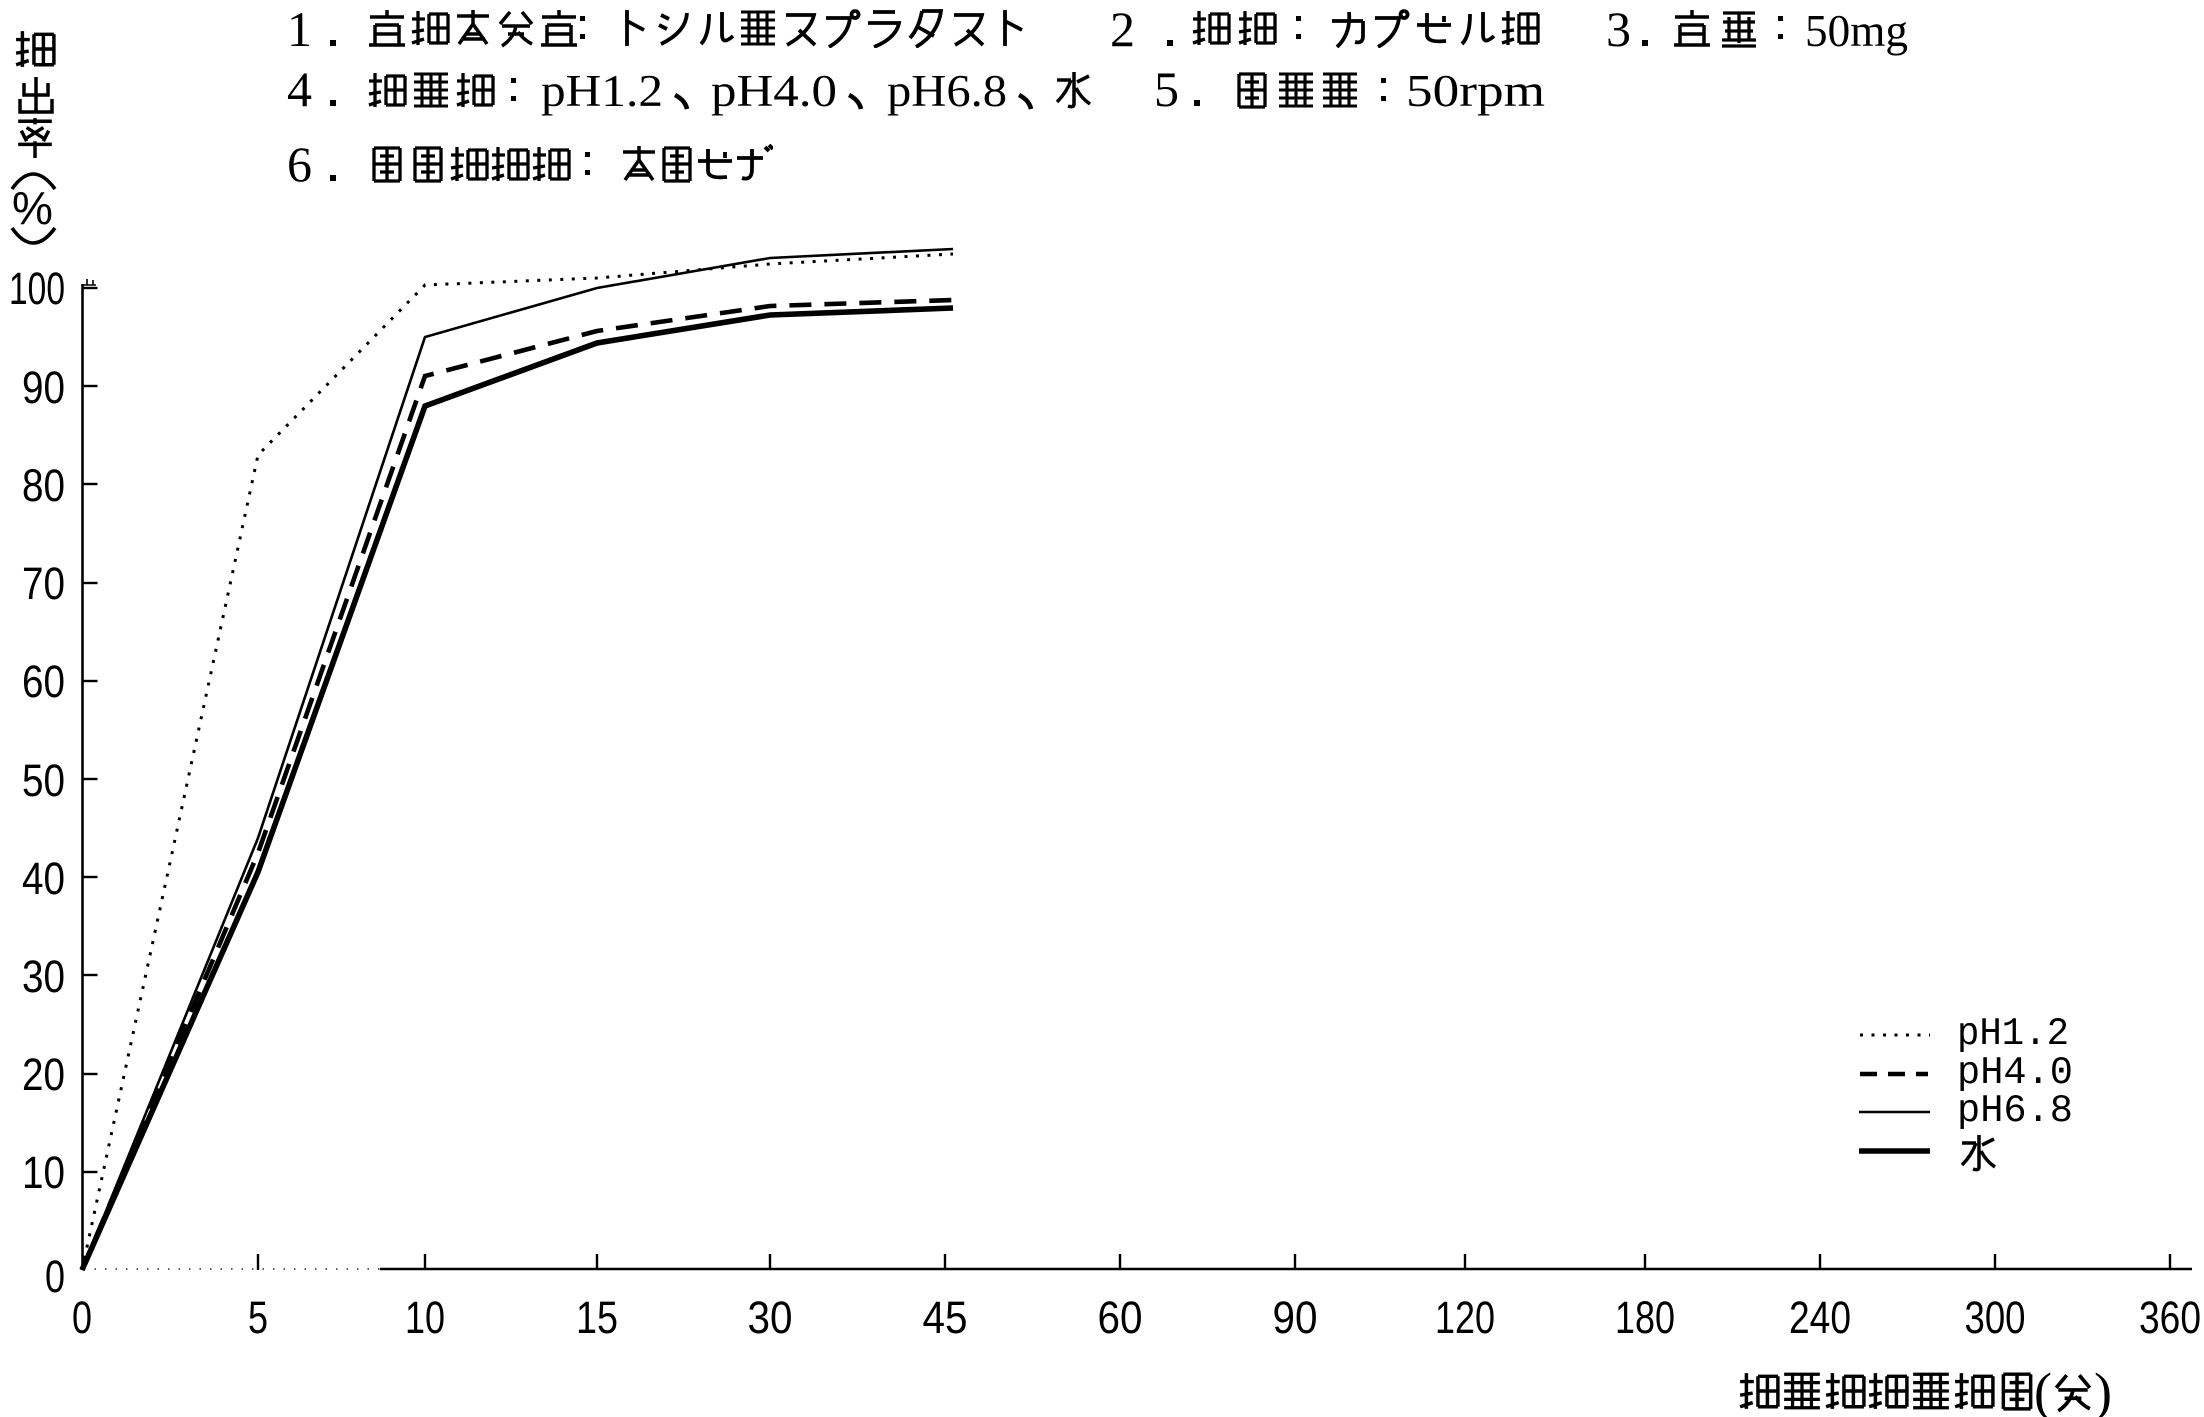 Image resolution: width=2204 pixels, height=1417 pixels. What do you see at coordinates (43, 485) in the screenshot?
I see `svg-text: 80` at bounding box center [43, 485].